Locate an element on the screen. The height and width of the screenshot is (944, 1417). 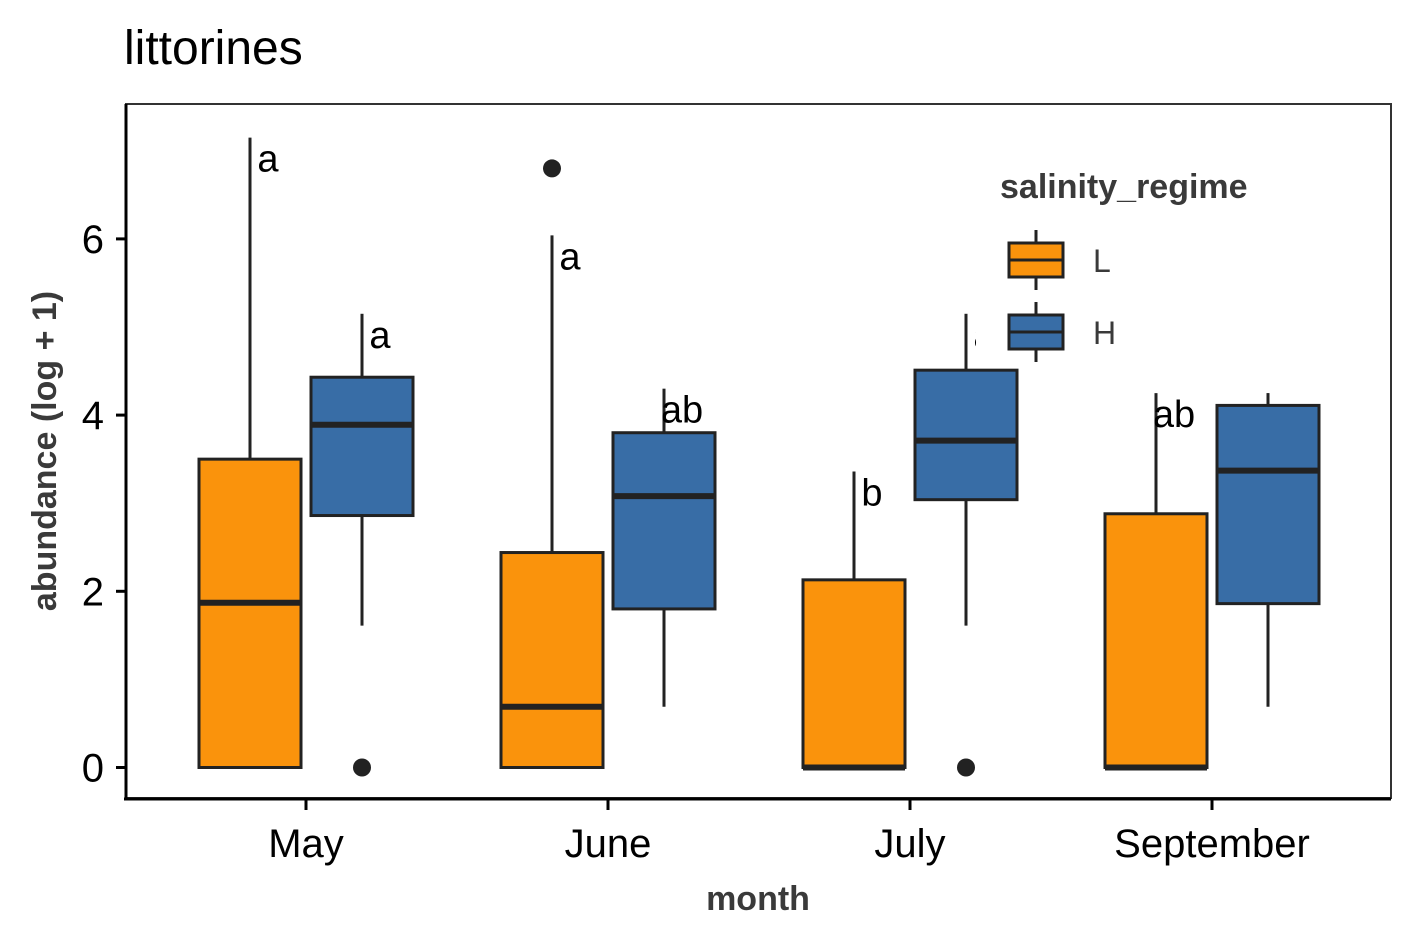
y-axis-title: abundance (log + 1) is located at coordinates (45, 451).